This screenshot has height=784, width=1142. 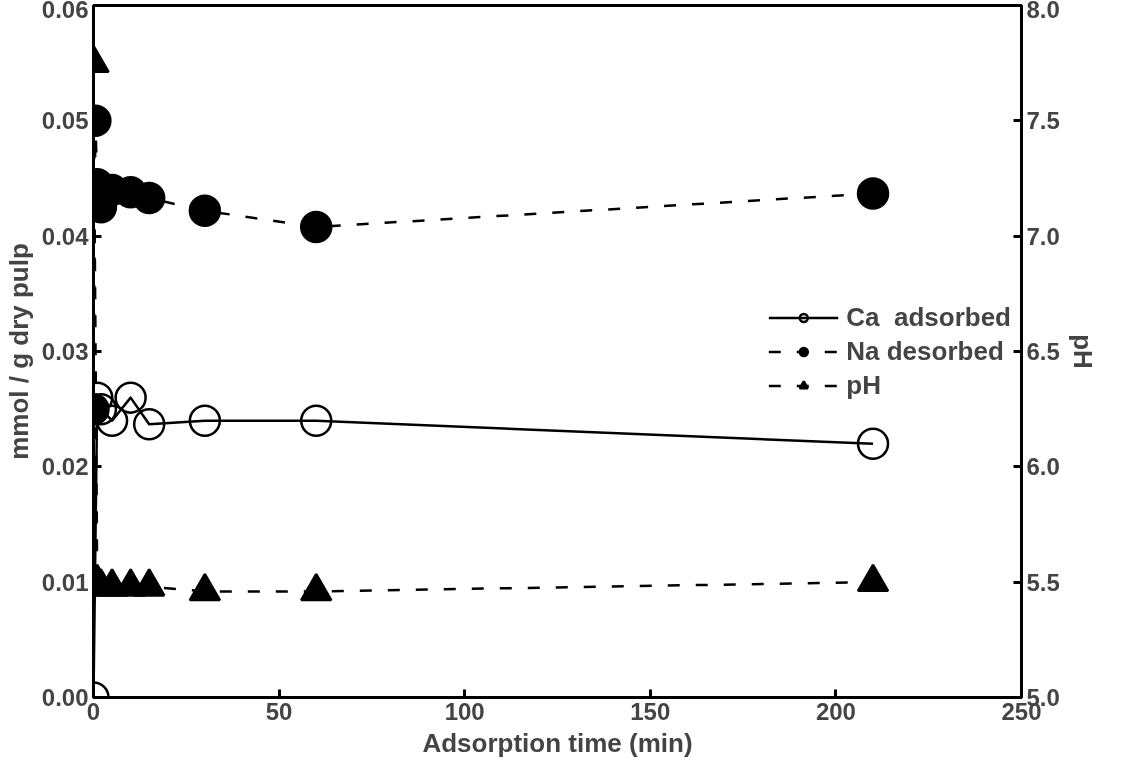 I want to click on y2-tick-label: 7.0, so click(x=1043, y=236).